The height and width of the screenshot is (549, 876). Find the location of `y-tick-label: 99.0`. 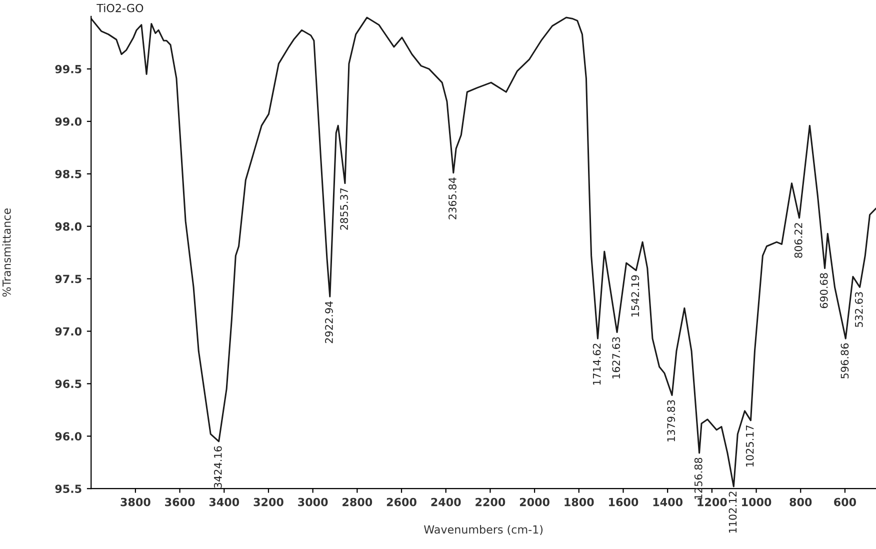

y-tick-label: 99.0 is located at coordinates (68, 121).